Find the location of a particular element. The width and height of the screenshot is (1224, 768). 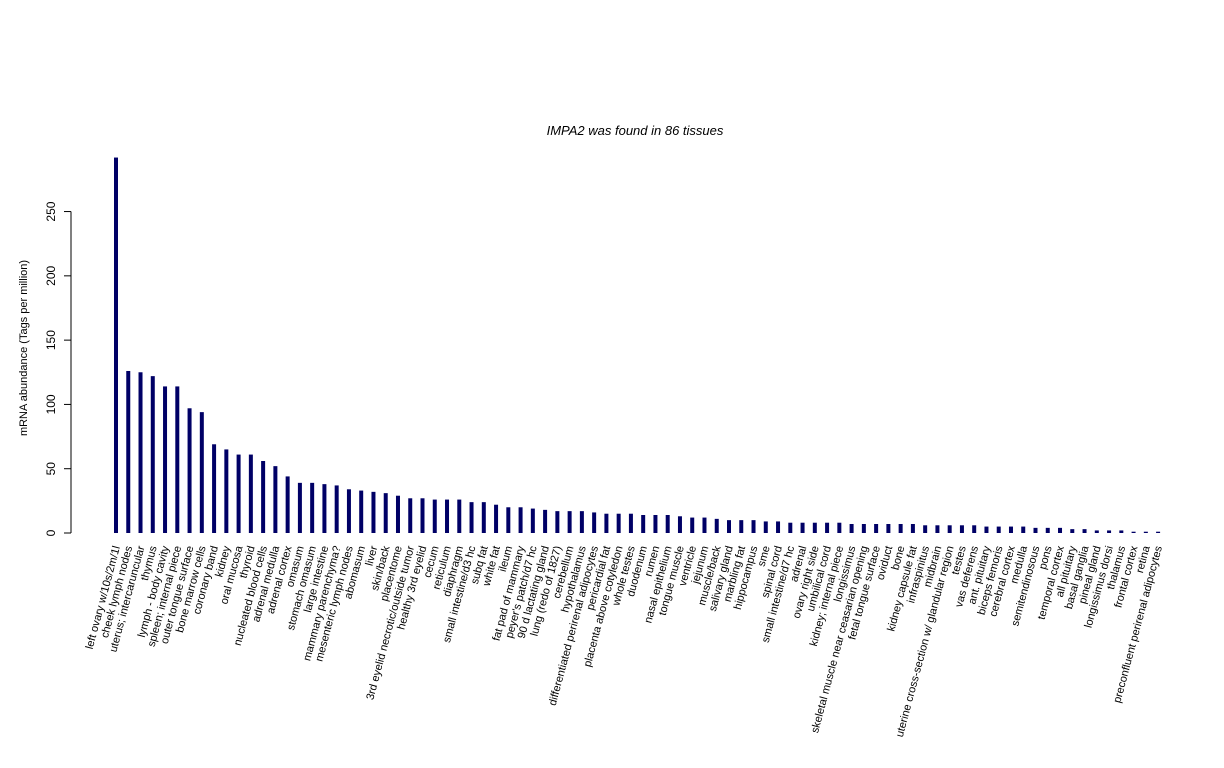

y-axis: 0 50 100 150 200 250 is located at coordinates (58, 368).